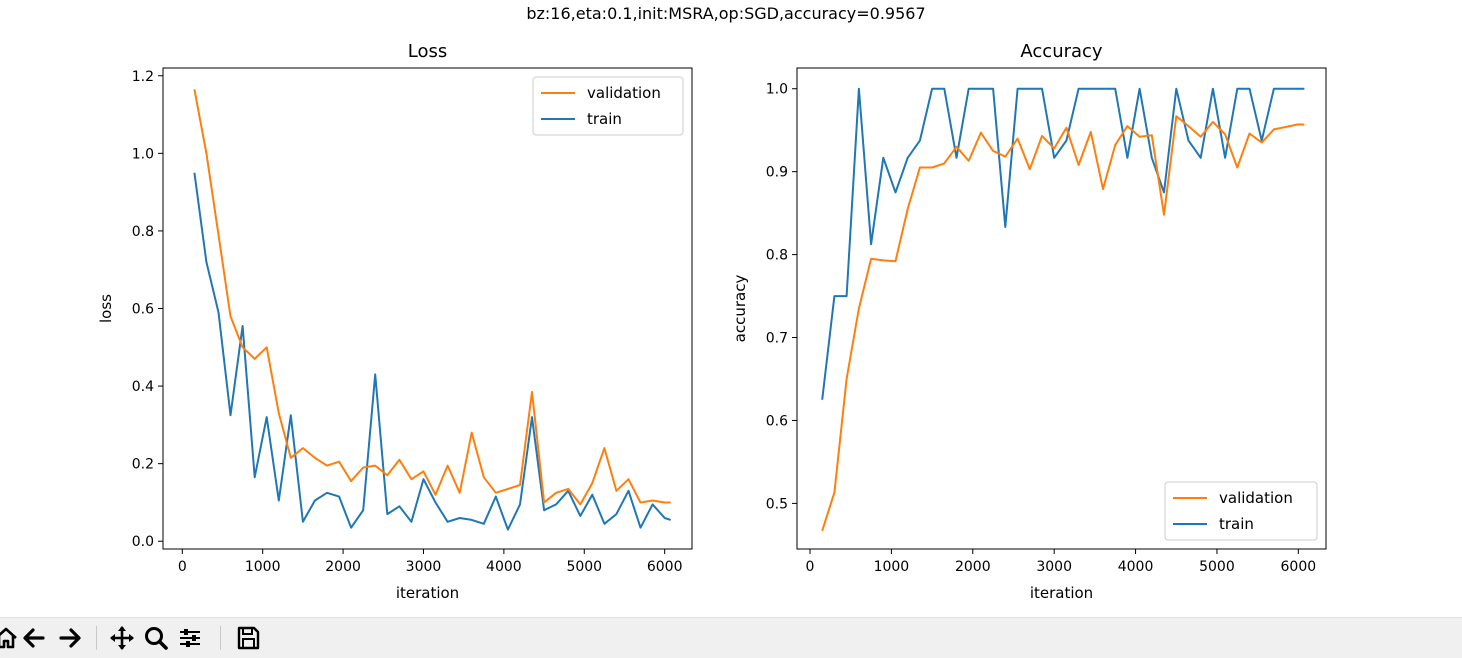 This screenshot has width=1462, height=658. I want to click on loss-legend: validation train, so click(608, 106).